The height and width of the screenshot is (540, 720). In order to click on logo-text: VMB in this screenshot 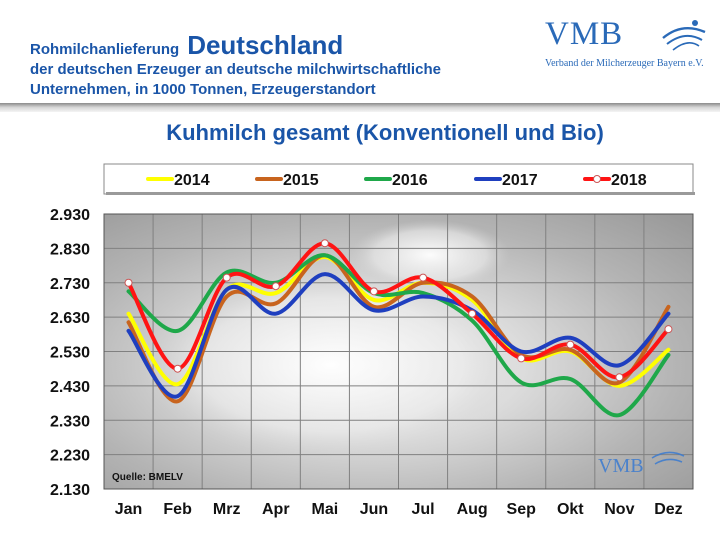, I will do `click(584, 34)`.